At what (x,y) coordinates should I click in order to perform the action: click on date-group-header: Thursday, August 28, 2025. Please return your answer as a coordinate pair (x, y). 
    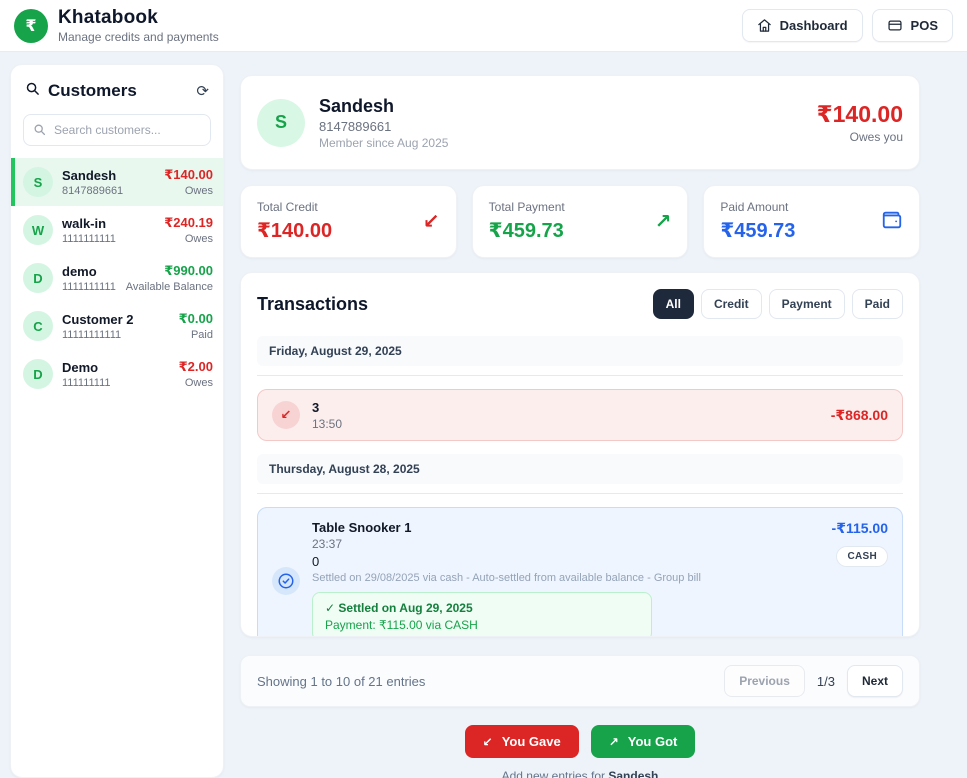
    Looking at the image, I should click on (580, 469).